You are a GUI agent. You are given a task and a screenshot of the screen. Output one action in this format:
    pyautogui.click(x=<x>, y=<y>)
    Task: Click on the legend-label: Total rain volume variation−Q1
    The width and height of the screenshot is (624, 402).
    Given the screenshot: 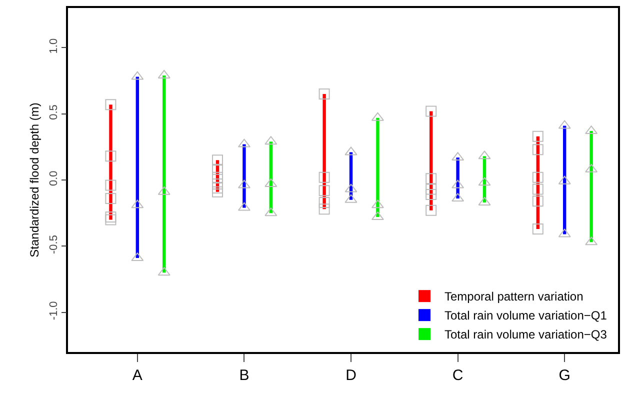 What is the action you would take?
    pyautogui.click(x=526, y=315)
    